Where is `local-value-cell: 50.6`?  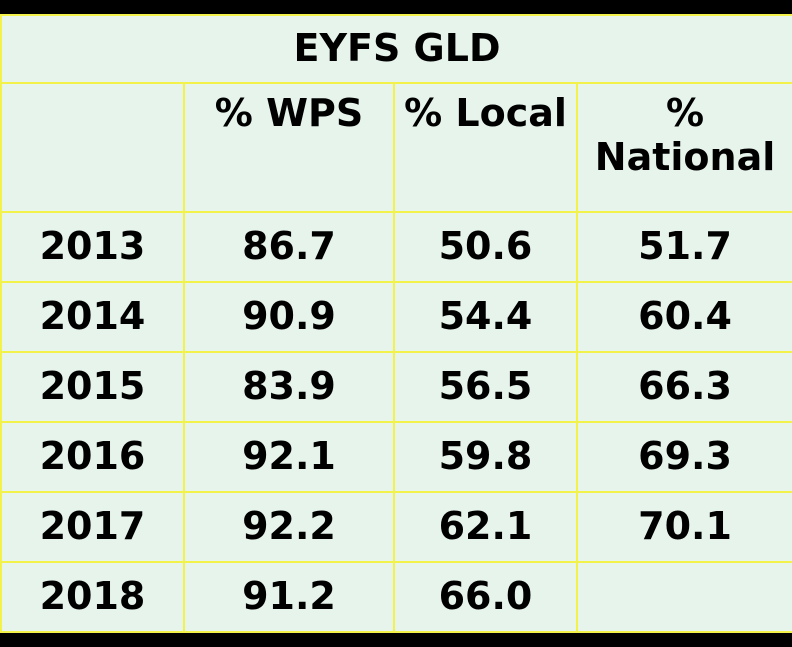 local-value-cell: 50.6 is located at coordinates (485, 247).